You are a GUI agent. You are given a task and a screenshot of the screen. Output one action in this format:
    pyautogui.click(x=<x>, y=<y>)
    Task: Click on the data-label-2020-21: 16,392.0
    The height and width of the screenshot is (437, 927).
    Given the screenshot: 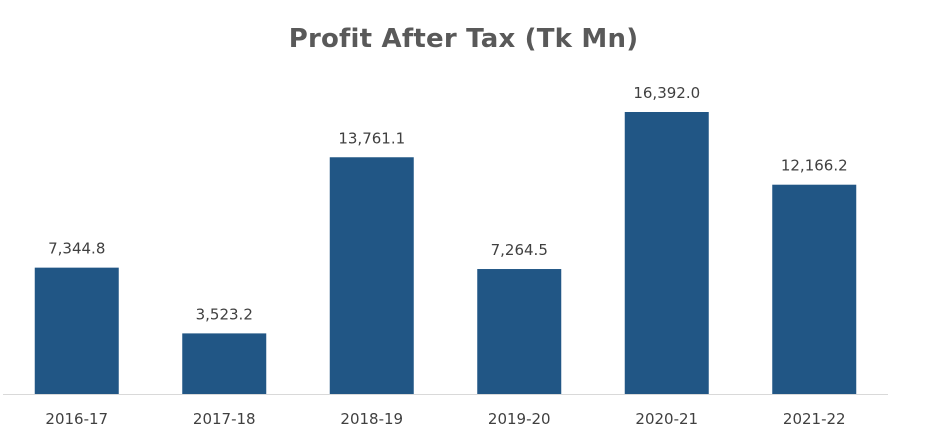 What is the action you would take?
    pyautogui.click(x=666, y=93)
    